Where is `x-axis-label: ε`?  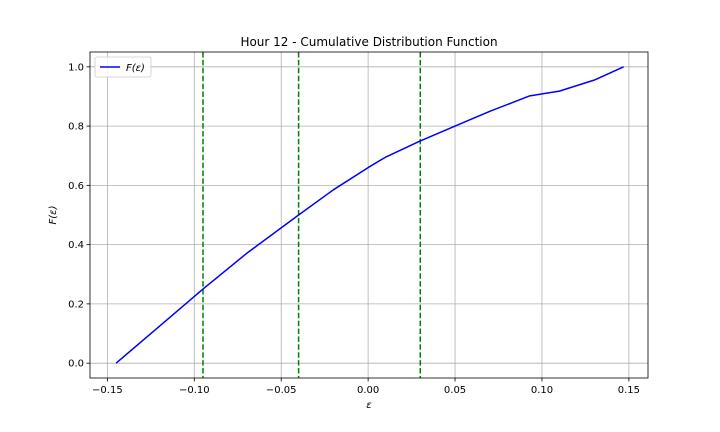
x-axis-label: ε is located at coordinates (369, 405).